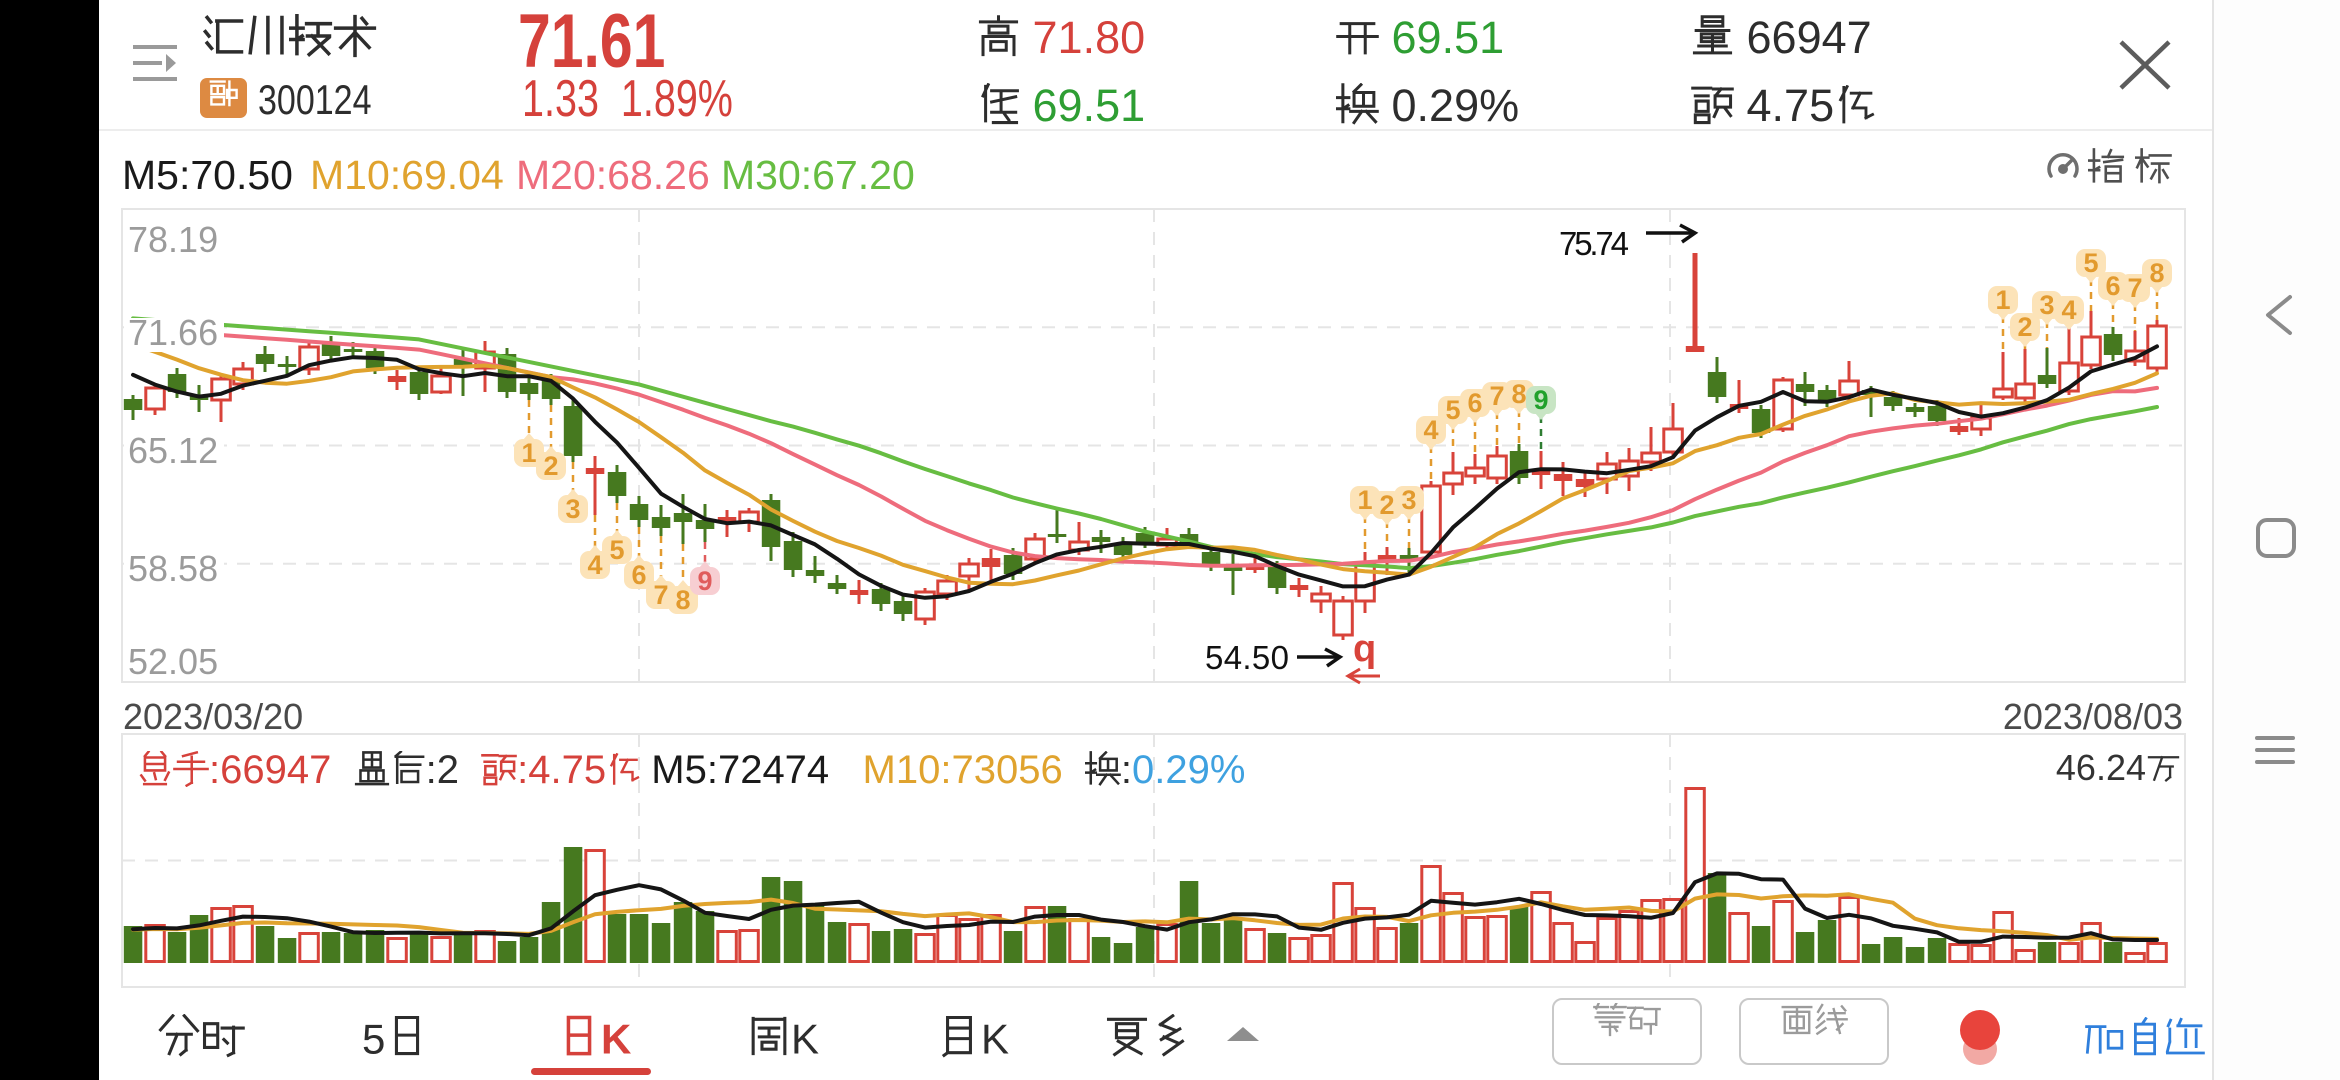 The width and height of the screenshot is (2340, 1080). Describe the element at coordinates (1364, 649) in the screenshot. I see `svg-text: q` at that location.